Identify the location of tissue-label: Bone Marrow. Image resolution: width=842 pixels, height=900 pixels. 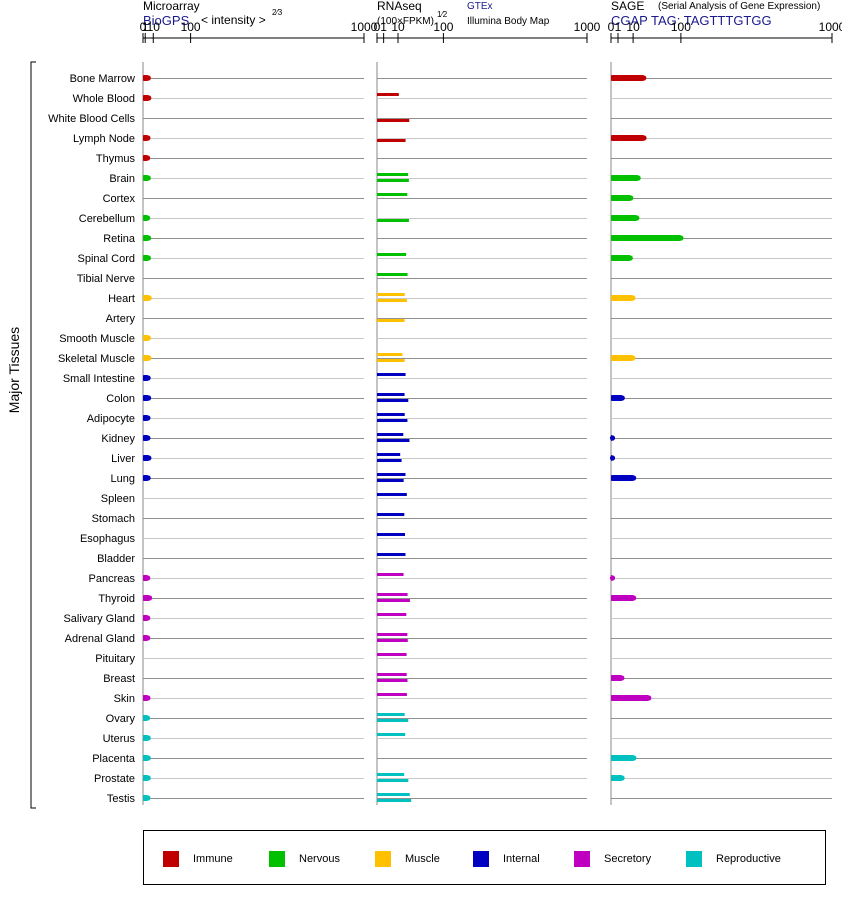
(102, 79).